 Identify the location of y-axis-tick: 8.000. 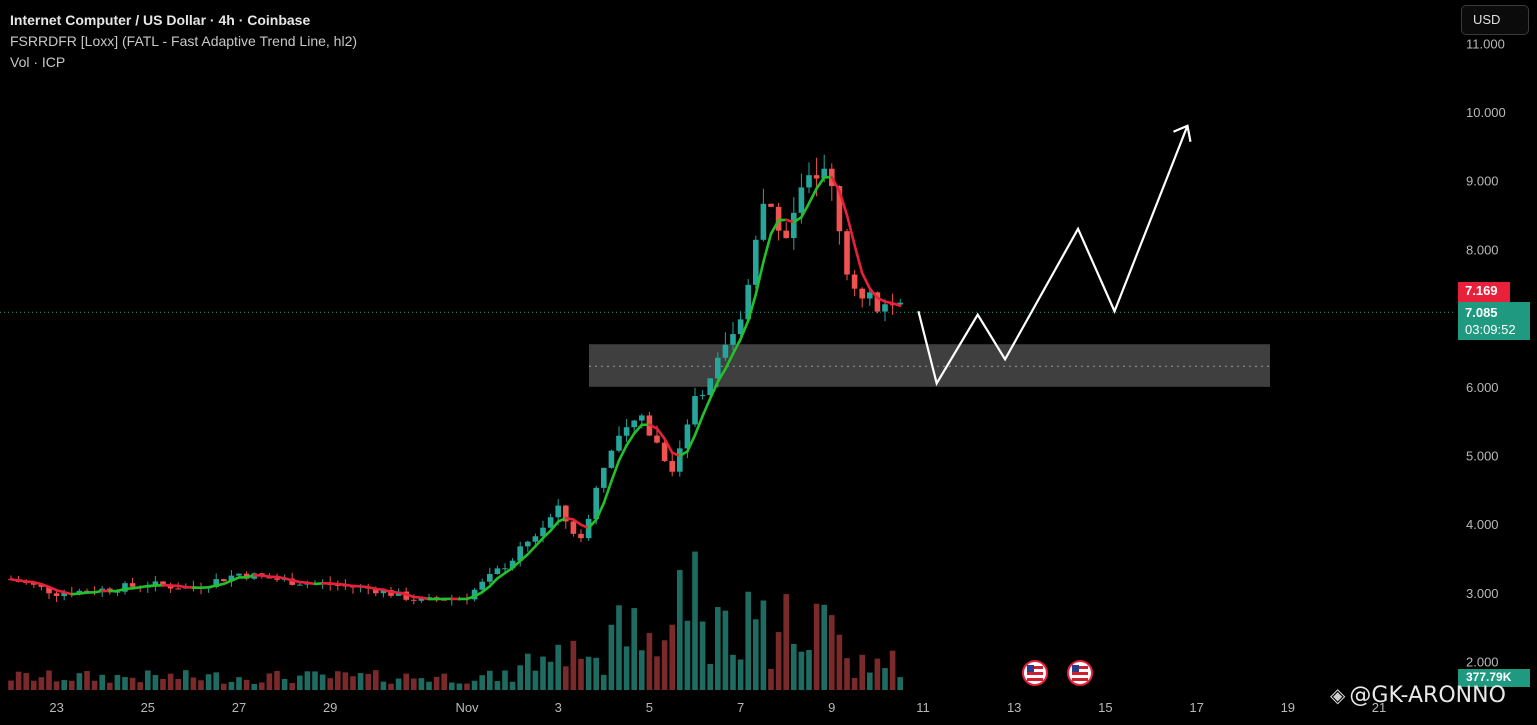
(1482, 249).